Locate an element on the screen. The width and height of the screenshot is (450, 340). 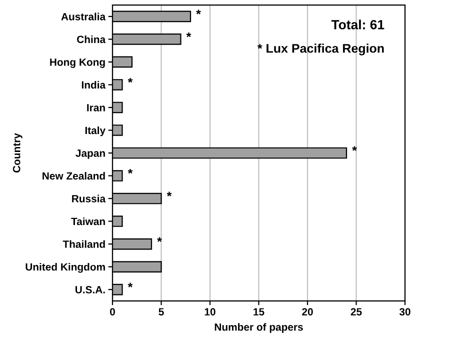
y-tick-label: Taiwan is located at coordinates (88, 221).